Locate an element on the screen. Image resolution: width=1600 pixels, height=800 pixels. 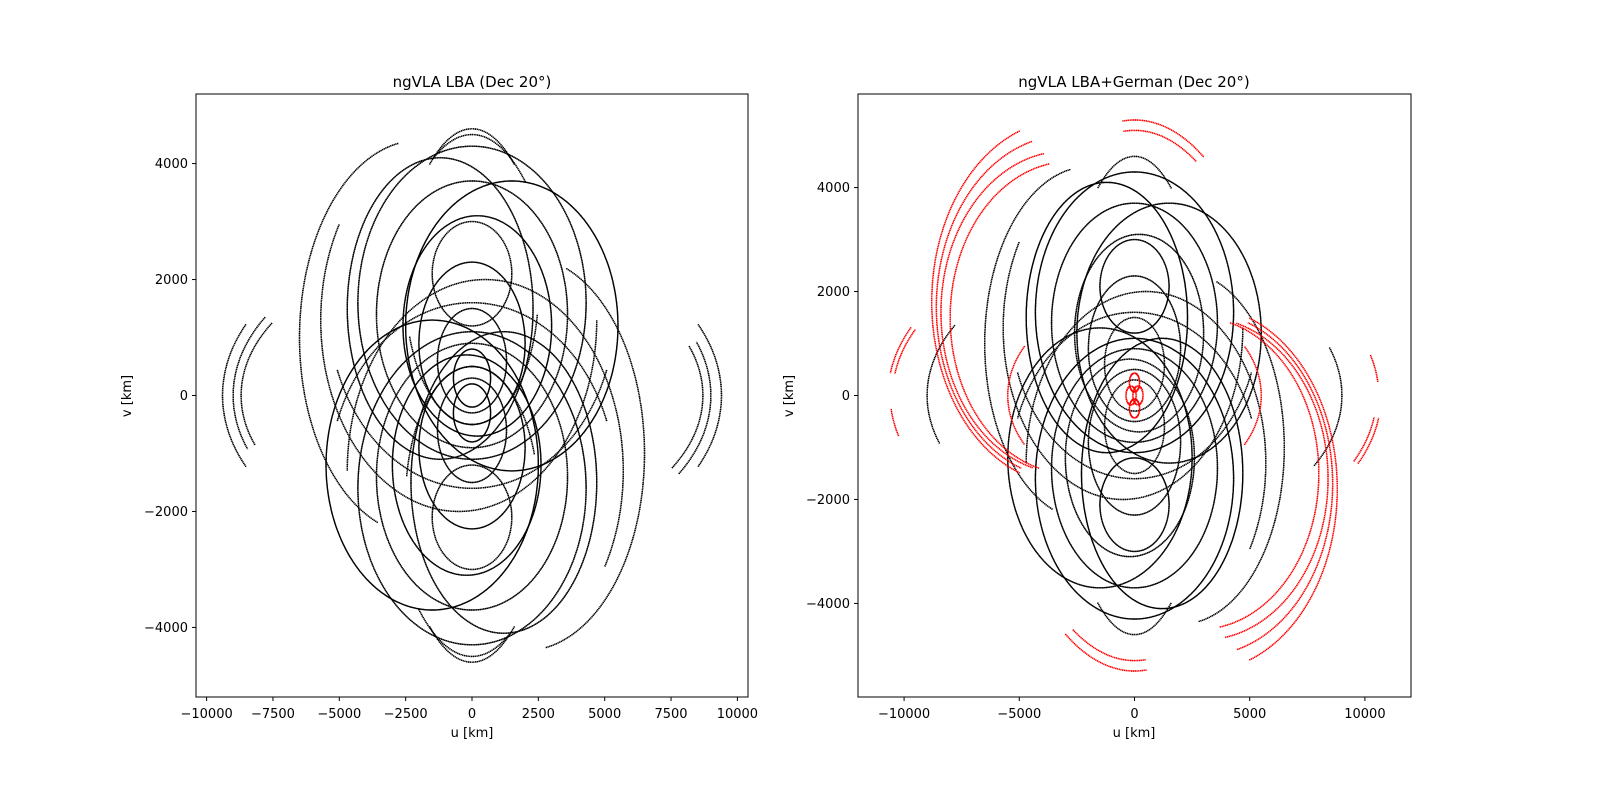
y-tick-label: 2000 is located at coordinates (833, 292).